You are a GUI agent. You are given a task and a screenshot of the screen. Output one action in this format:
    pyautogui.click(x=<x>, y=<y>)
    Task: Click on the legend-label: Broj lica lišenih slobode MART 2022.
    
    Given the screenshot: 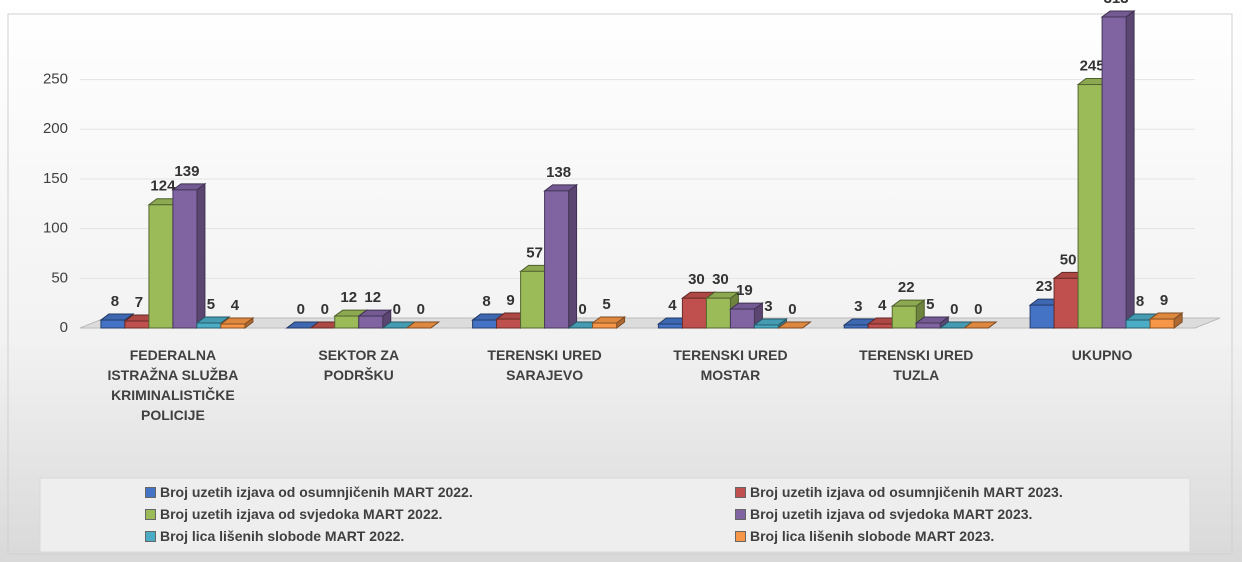 What is the action you would take?
    pyautogui.click(x=282, y=536)
    